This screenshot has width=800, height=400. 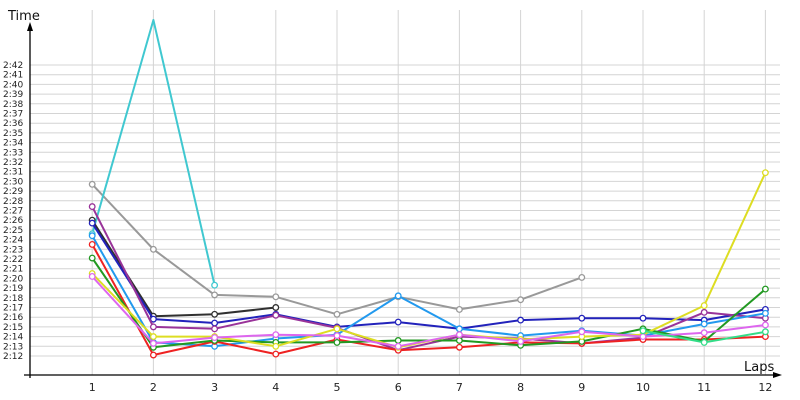 I want to click on y-tick-label: 2:30, so click(x=13, y=182).